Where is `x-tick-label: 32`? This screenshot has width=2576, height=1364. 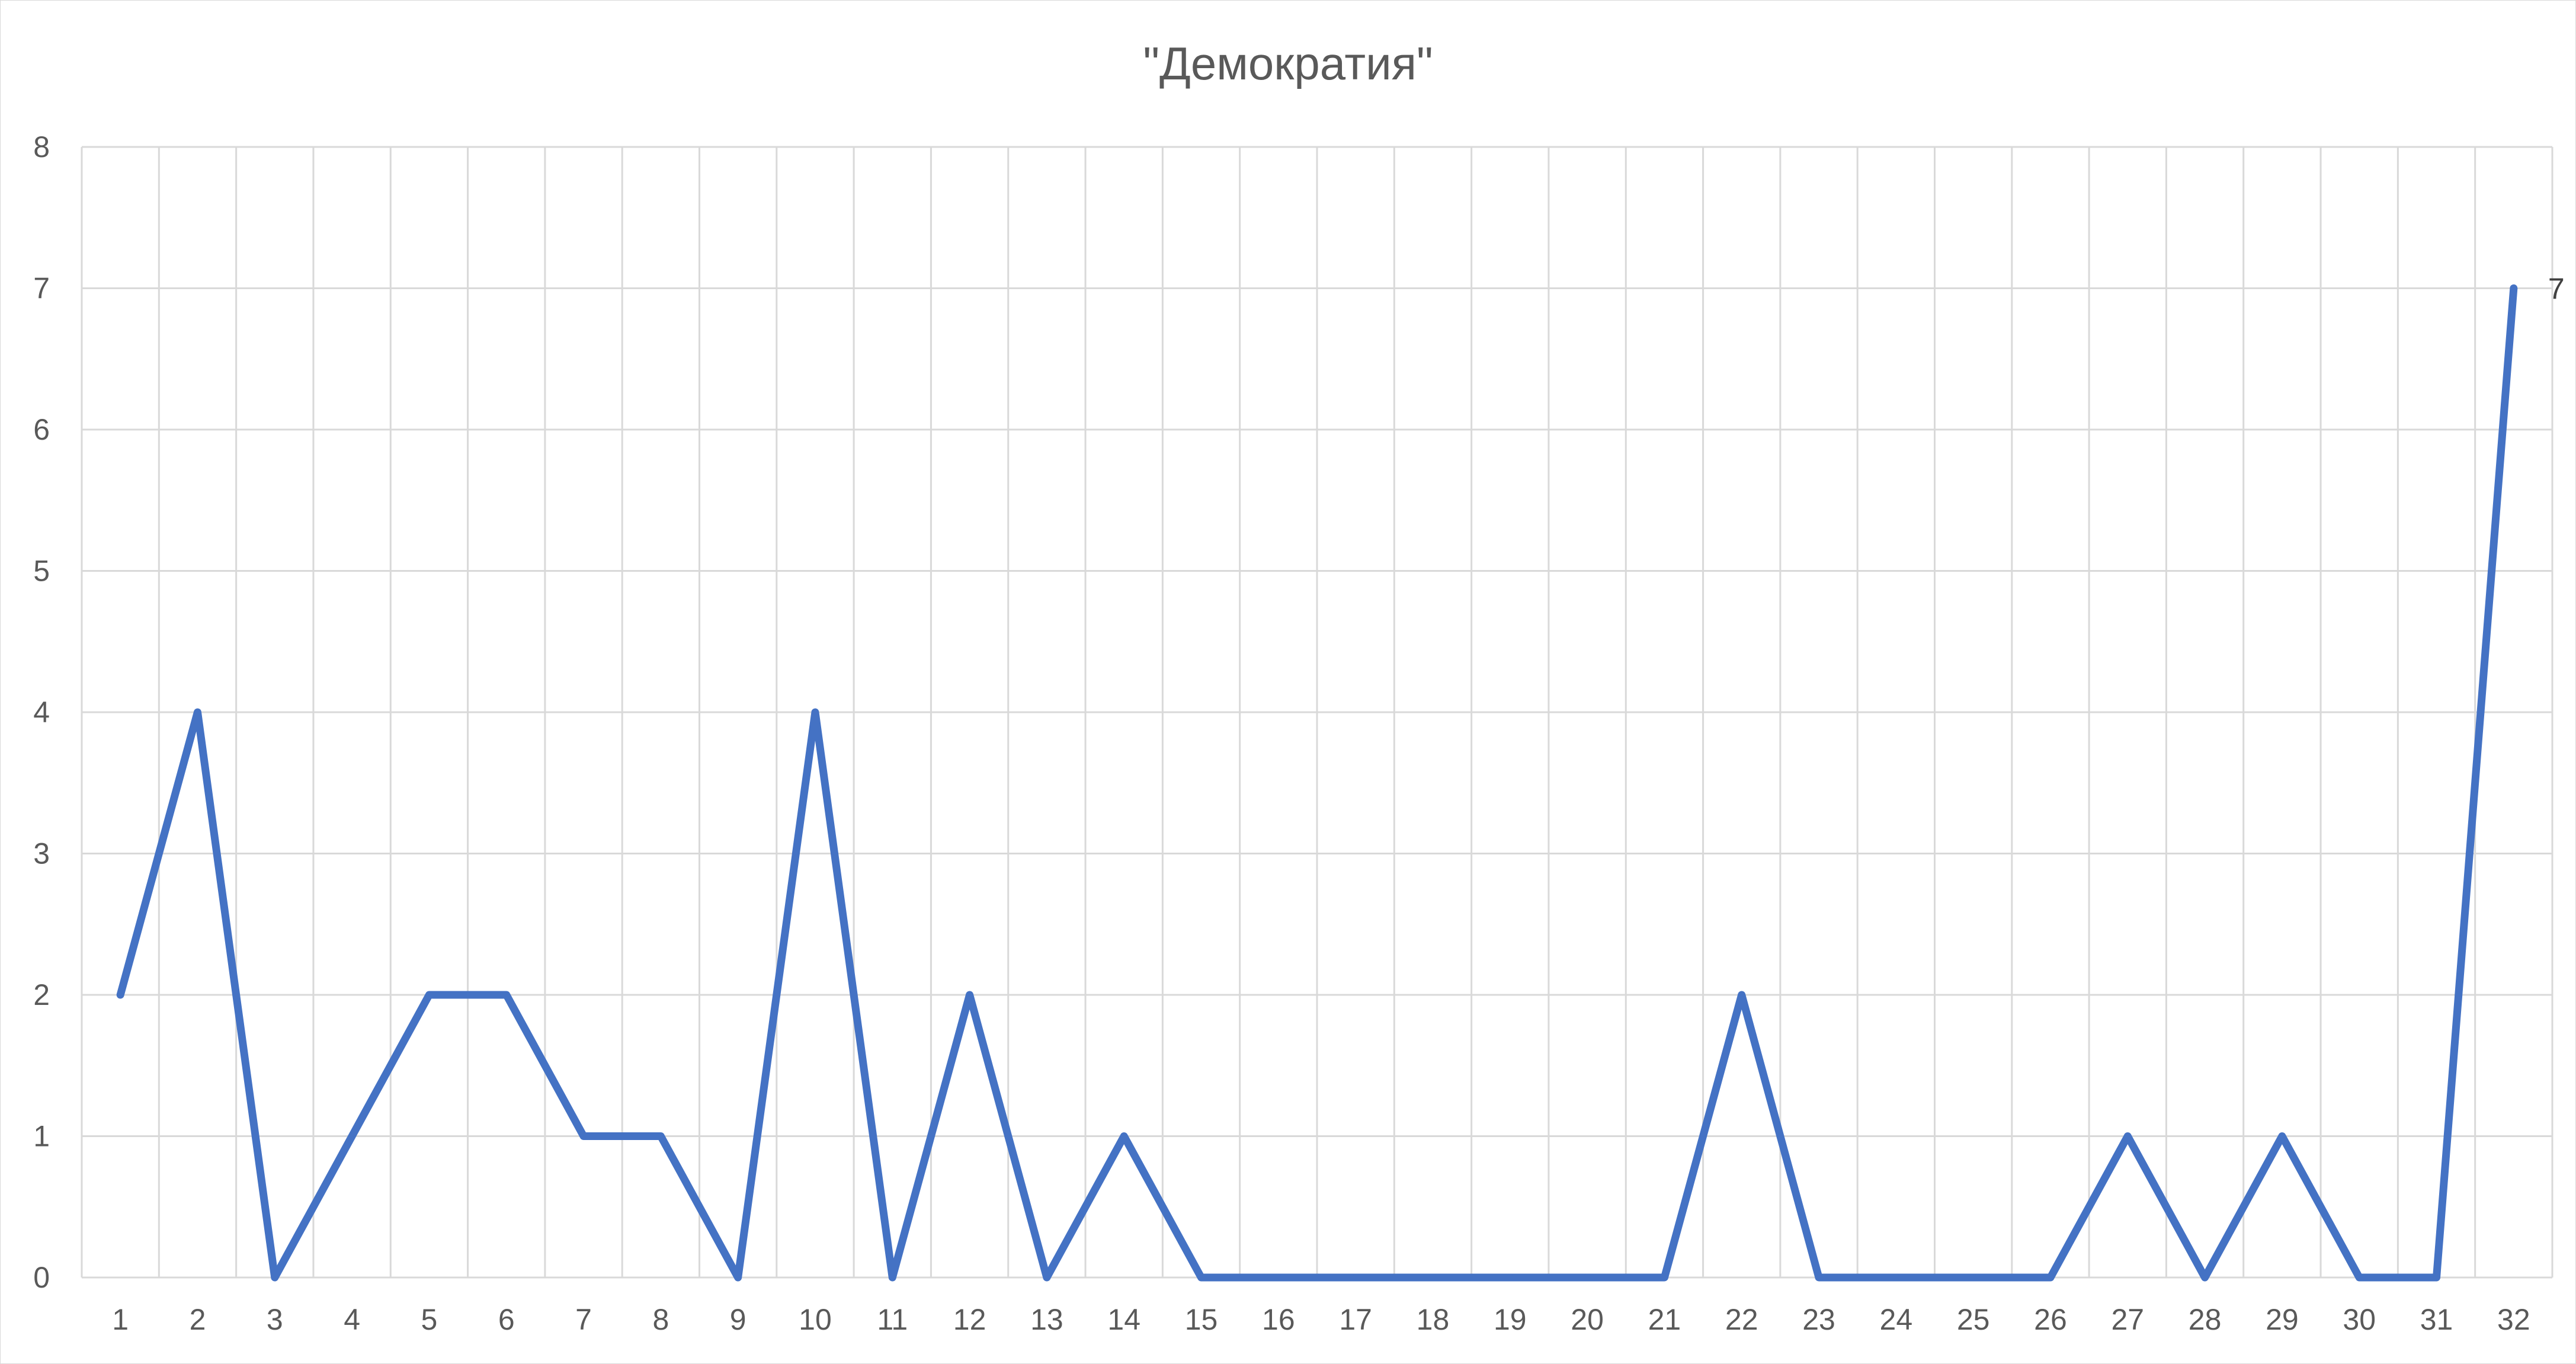 x-tick-label: 32 is located at coordinates (2513, 1319).